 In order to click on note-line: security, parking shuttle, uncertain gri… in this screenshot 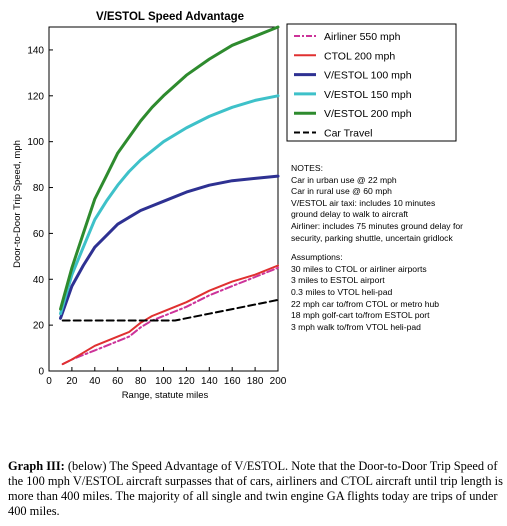, I will do `click(372, 237)`.